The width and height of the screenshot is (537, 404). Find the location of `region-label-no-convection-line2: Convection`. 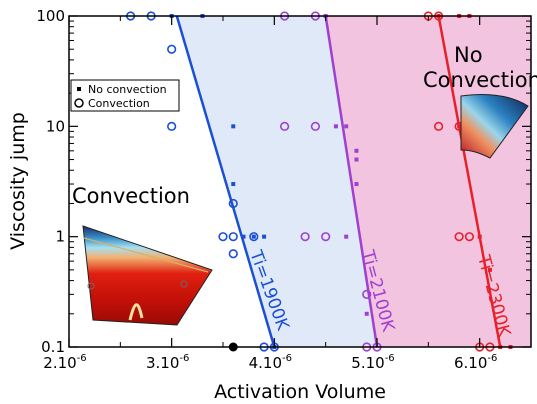

region-label-no-convection-line2: Convection is located at coordinates (480, 80).